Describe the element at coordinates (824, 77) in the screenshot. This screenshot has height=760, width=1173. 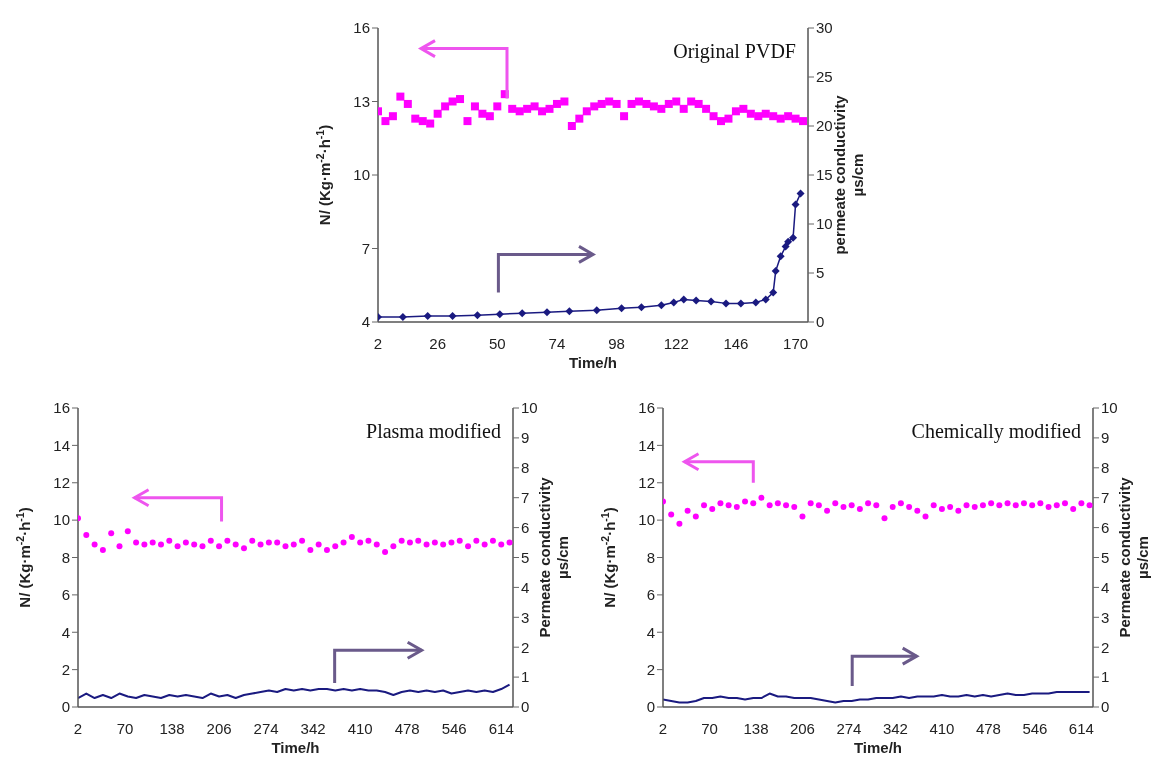
I see `y2-tick-label: 25` at that location.